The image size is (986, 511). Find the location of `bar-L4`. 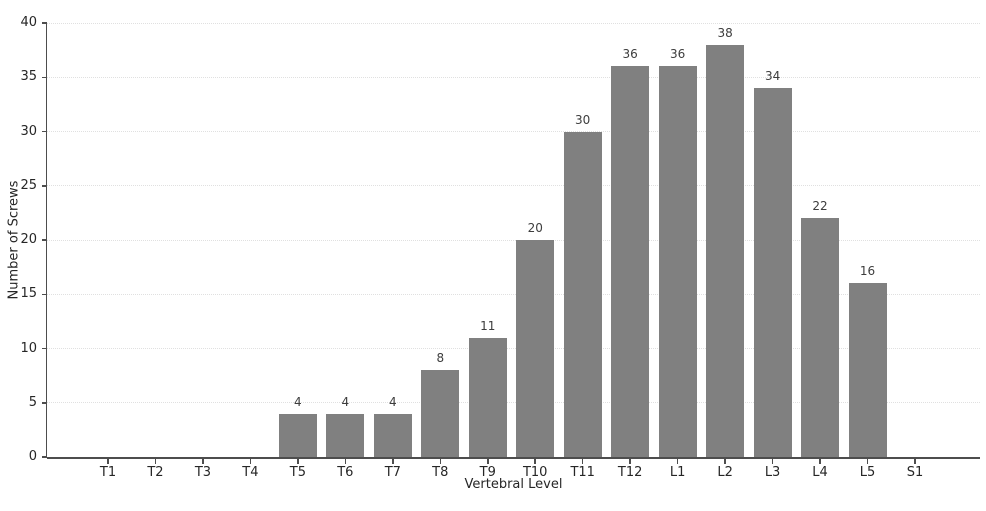

bar-L4 is located at coordinates (820, 337).